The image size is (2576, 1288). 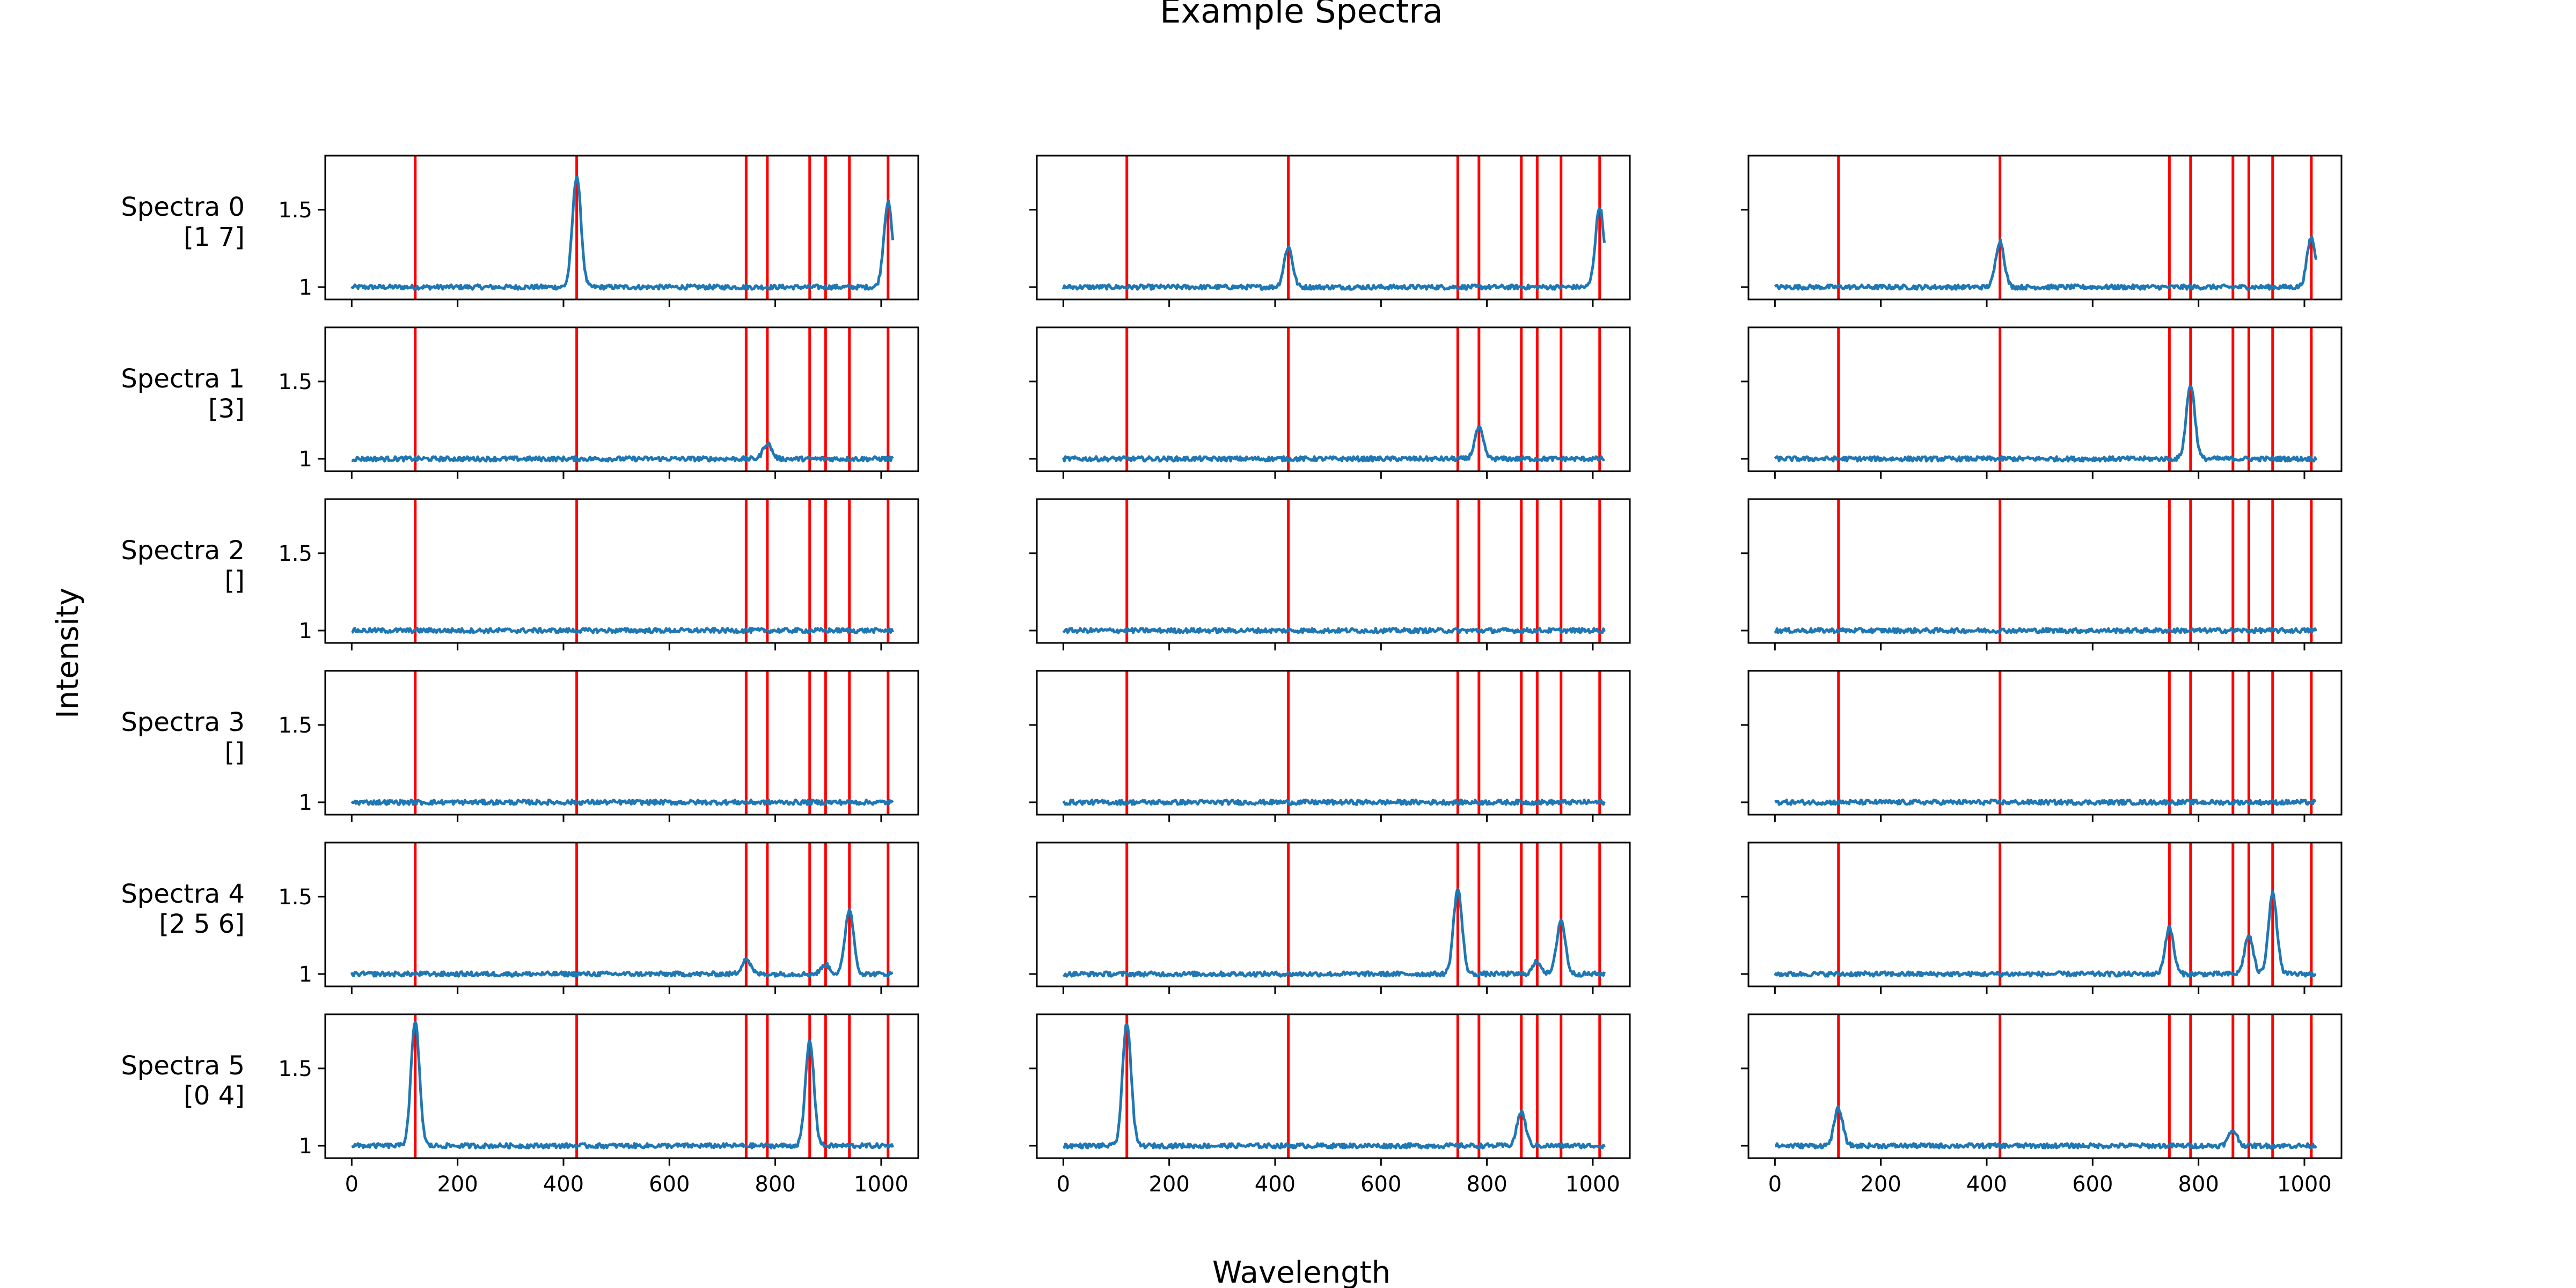 I want to click on row-label: Spectra 3, so click(x=183, y=722).